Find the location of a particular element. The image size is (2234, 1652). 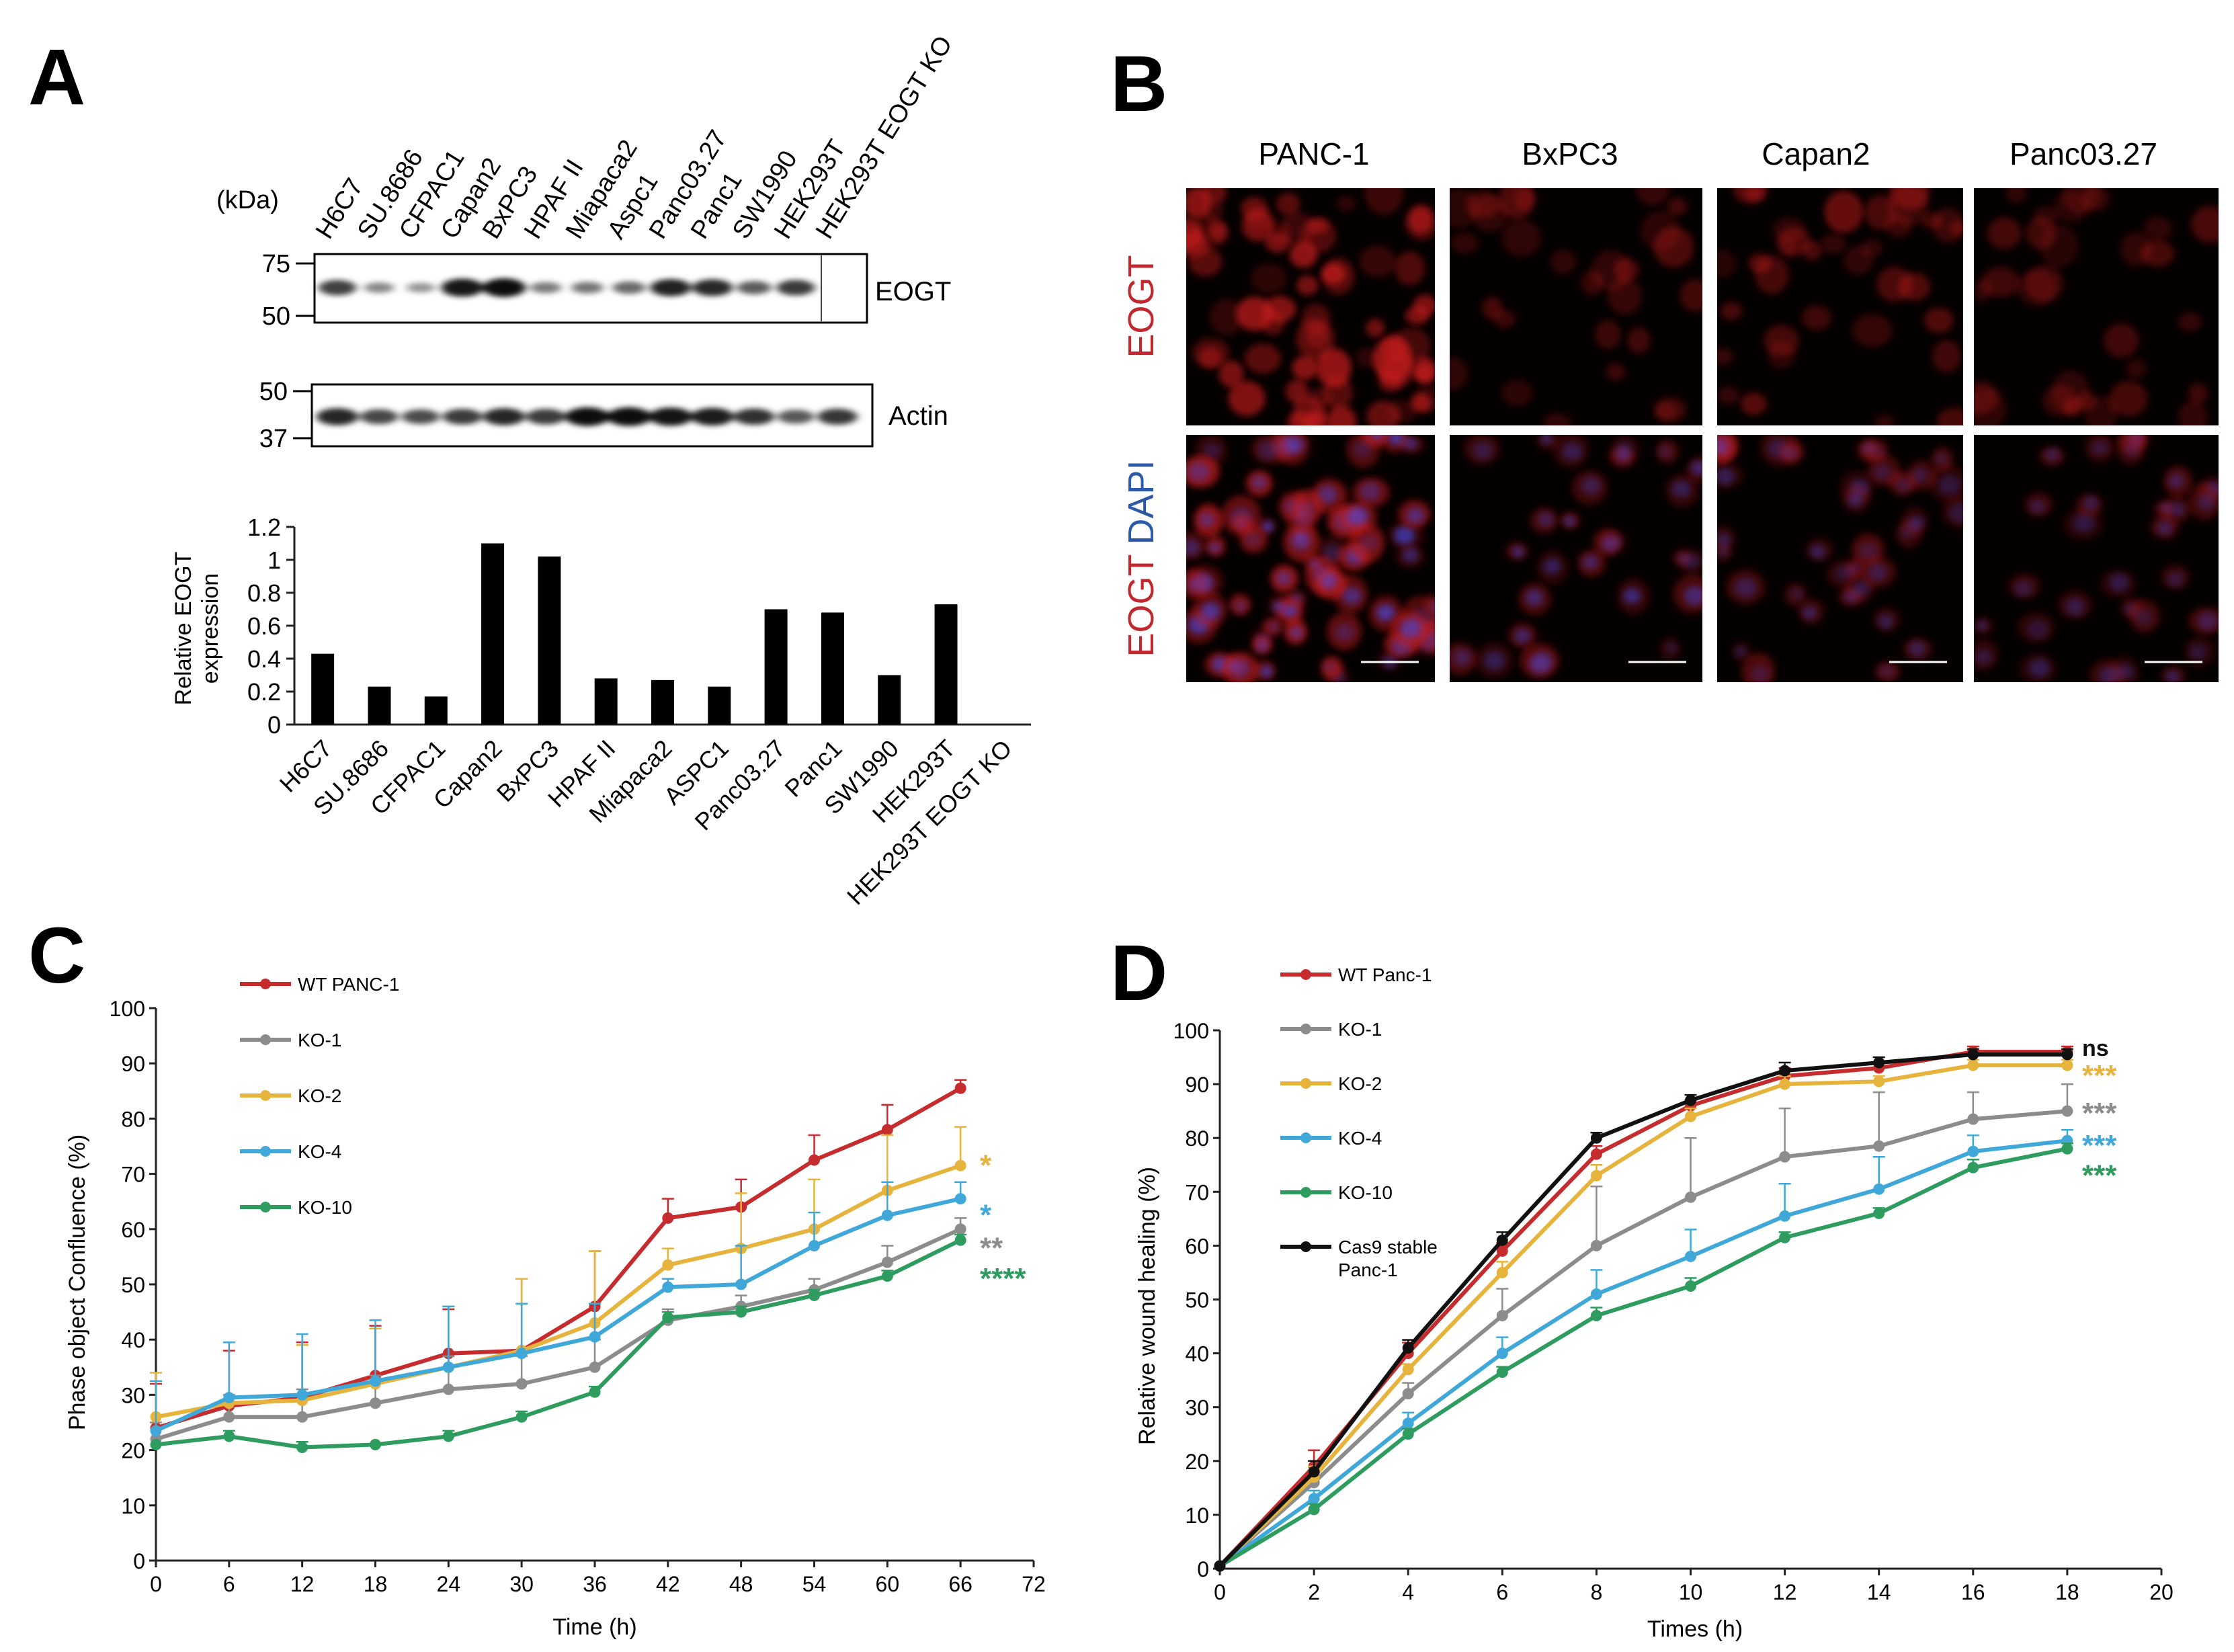

x-tick-label: 0 is located at coordinates (156, 1584).